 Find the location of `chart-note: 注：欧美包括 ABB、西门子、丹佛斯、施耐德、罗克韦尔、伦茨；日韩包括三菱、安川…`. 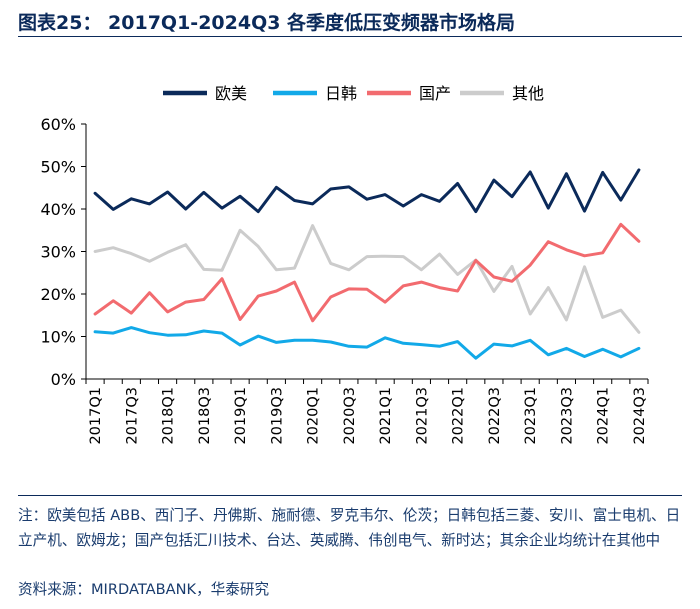

chart-note: 注：欧美包括 ABB、西门子、丹佛斯、施耐德、罗克韦尔、伦茨；日韩包括三菱、安川… is located at coordinates (349, 528).